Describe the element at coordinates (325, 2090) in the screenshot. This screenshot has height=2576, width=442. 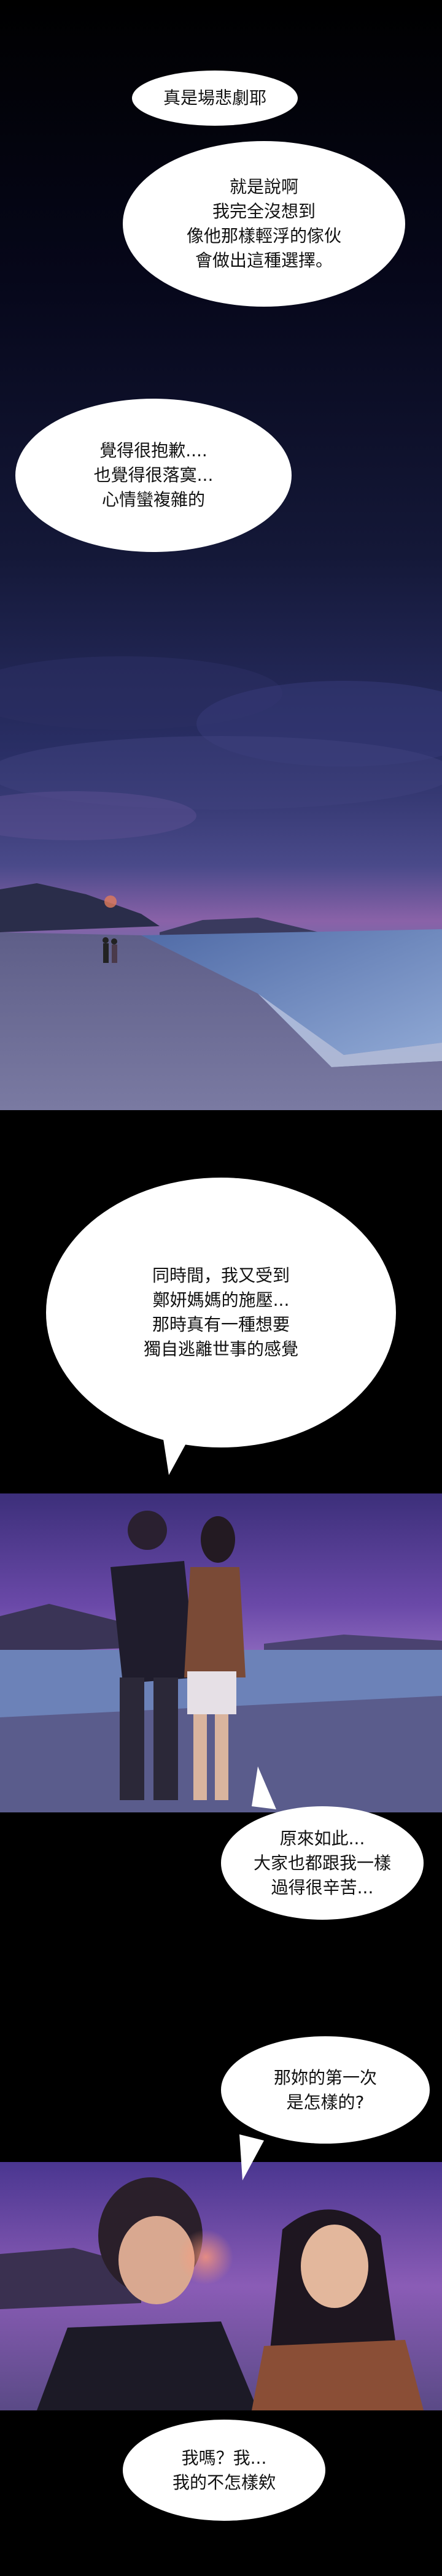
I see `speech-bubble-first-time: 那妳的第一次 是怎樣的?` at that location.